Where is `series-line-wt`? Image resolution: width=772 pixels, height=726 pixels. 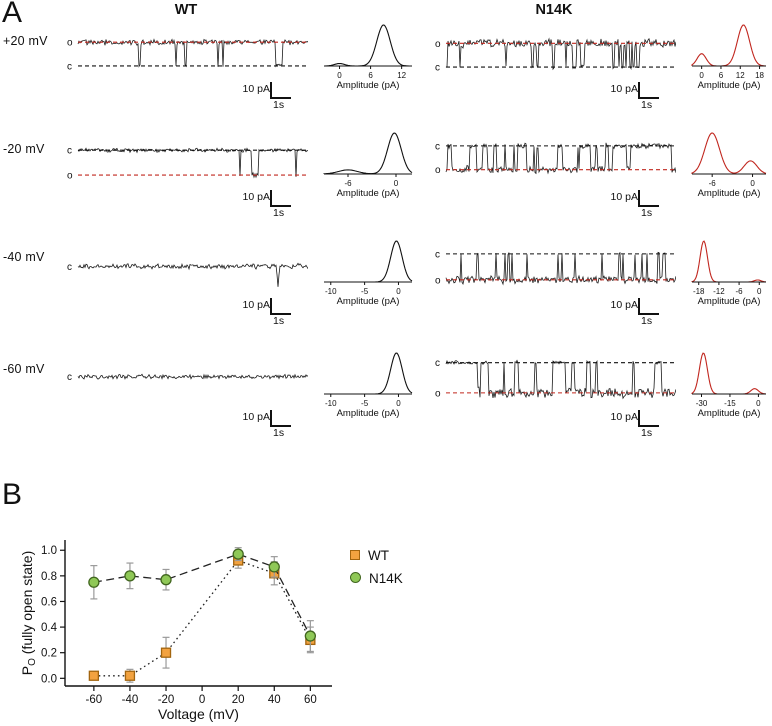 series-line-wt is located at coordinates (202, 618).